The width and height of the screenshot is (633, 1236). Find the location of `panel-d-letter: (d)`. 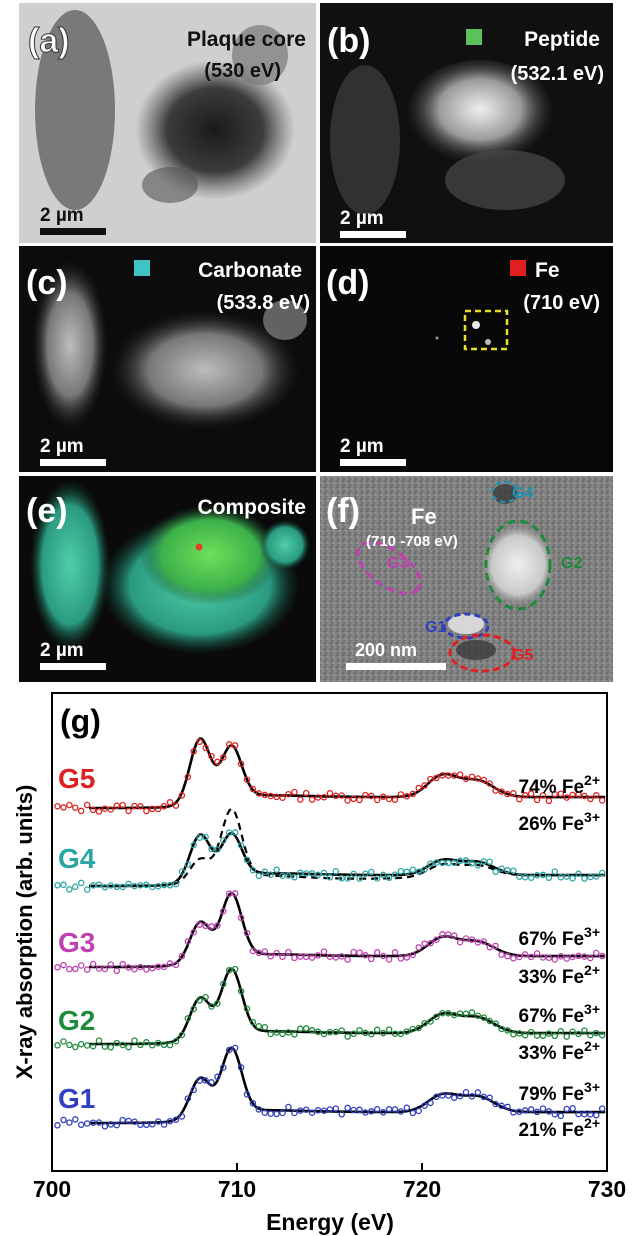

panel-d-letter: (d) is located at coordinates (347, 283).